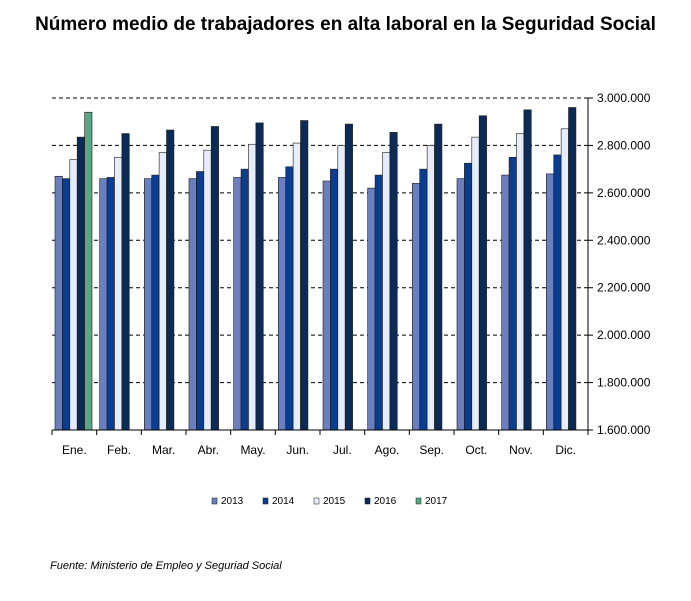 Image resolution: width=691 pixels, height=601 pixels. What do you see at coordinates (387, 450) in the screenshot?
I see `x-tick-label: Ago.` at bounding box center [387, 450].